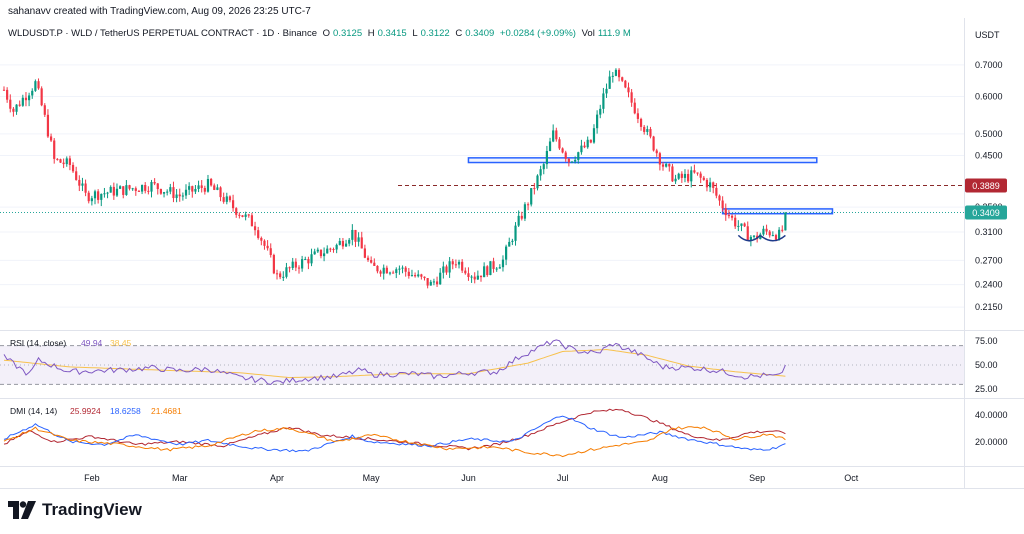 This screenshot has width=1024, height=534. I want to click on open-value: 0.3125, so click(348, 33).